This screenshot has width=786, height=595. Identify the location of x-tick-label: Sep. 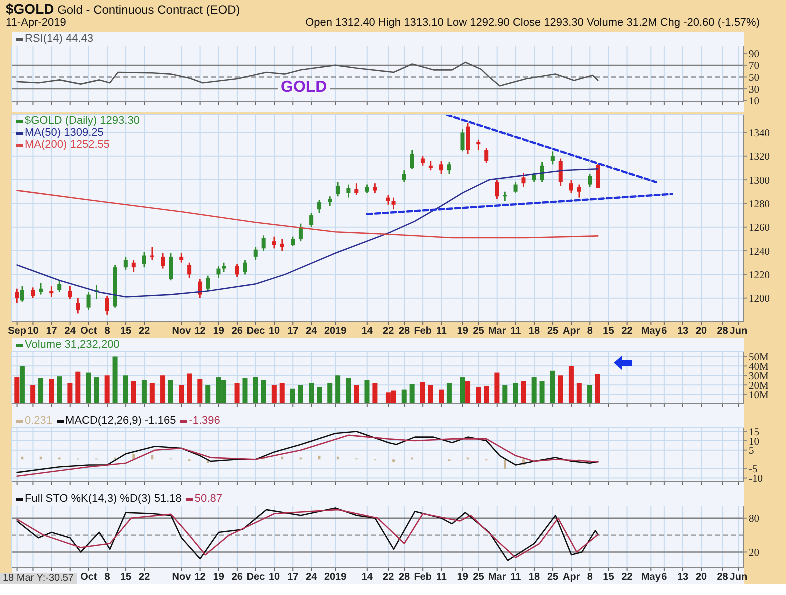
(17, 332).